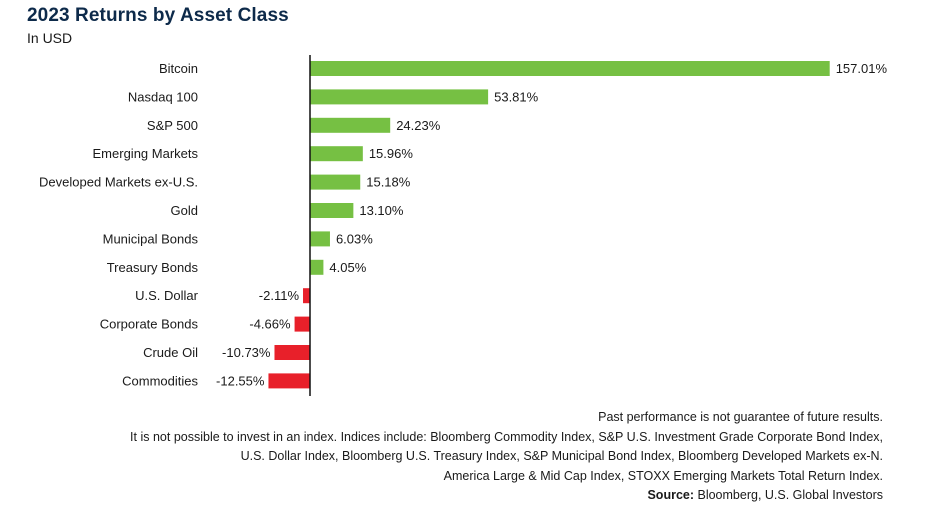 The width and height of the screenshot is (925, 515). I want to click on value-label-u-s-dollar: -2.11%, so click(279, 295).